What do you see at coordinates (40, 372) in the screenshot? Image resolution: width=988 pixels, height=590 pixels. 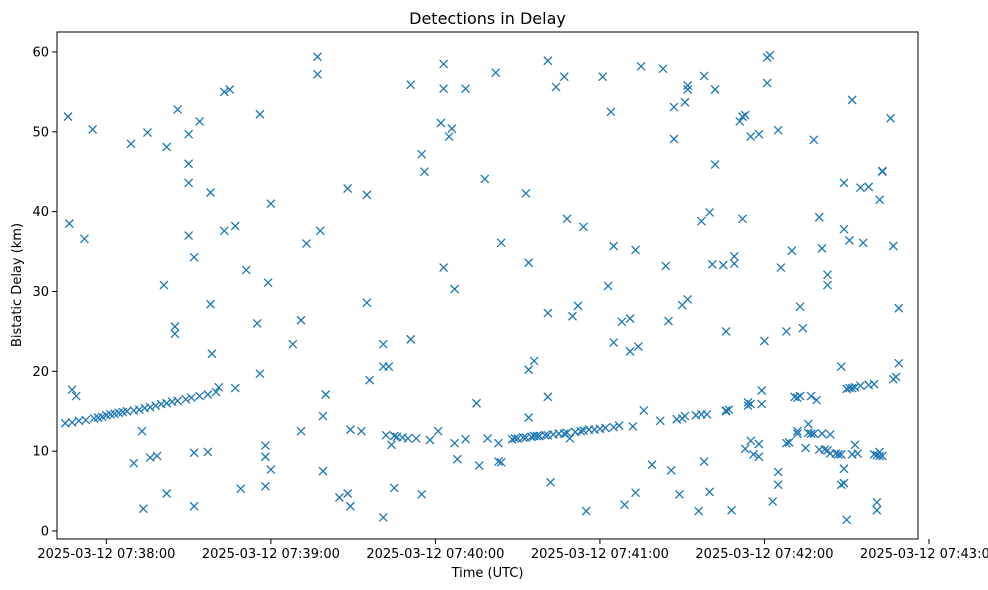 I see `y-tick-label: 20` at bounding box center [40, 372].